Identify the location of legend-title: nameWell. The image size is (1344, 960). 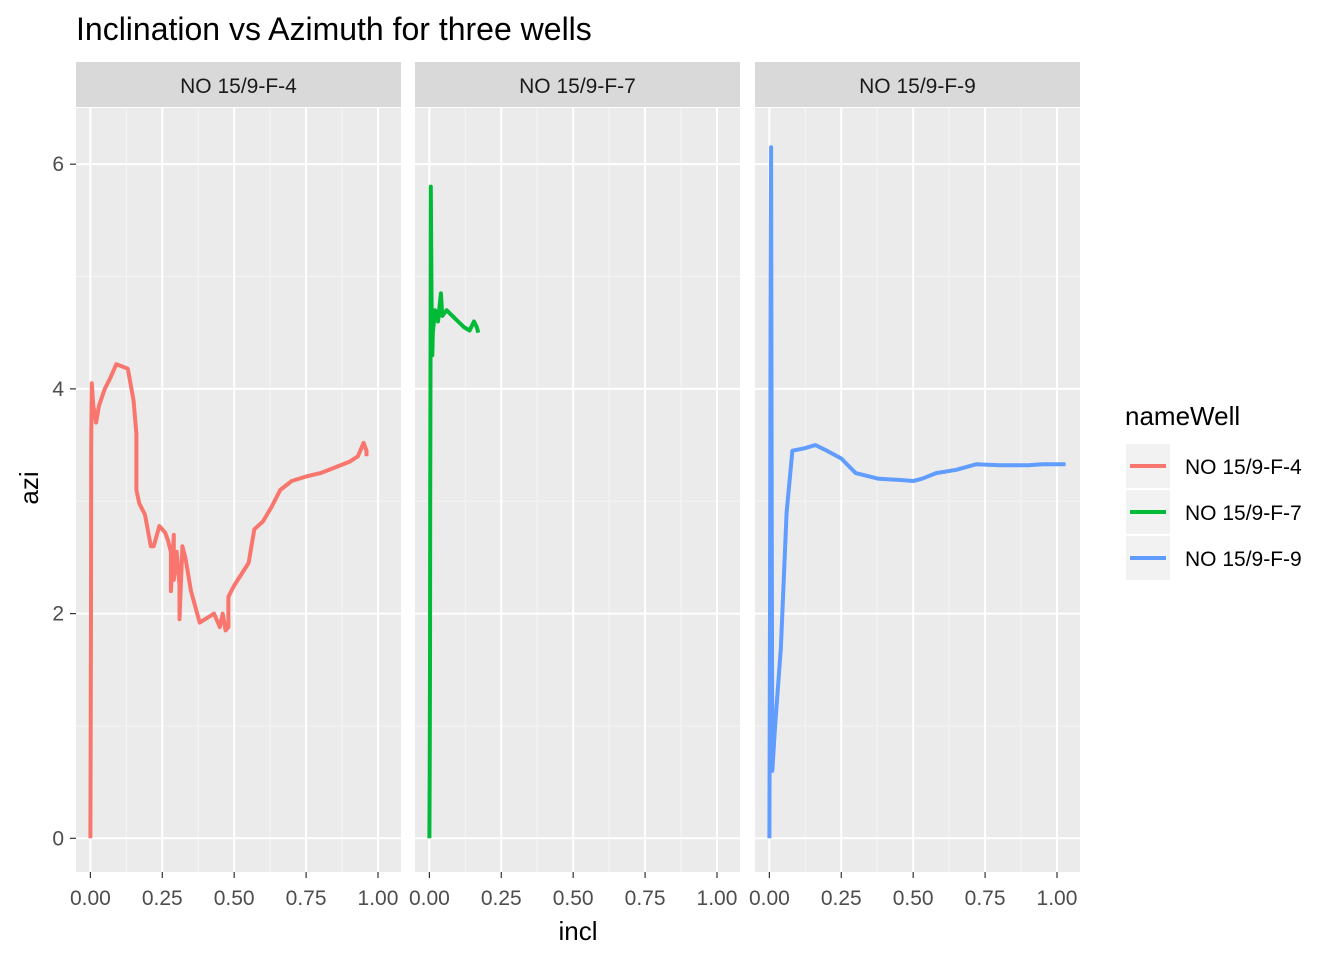
(1182, 416).